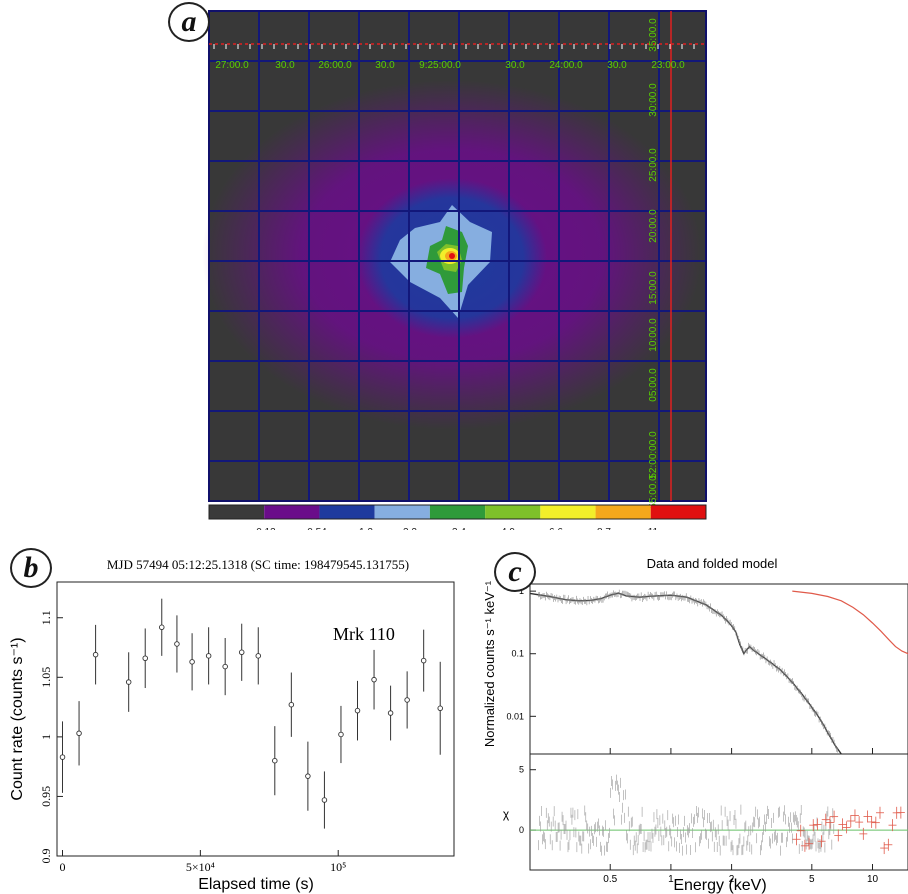 Image resolution: width=908 pixels, height=894 pixels. What do you see at coordinates (508, 528) in the screenshot?
I see `colorbar-label: 4.9` at bounding box center [508, 528].